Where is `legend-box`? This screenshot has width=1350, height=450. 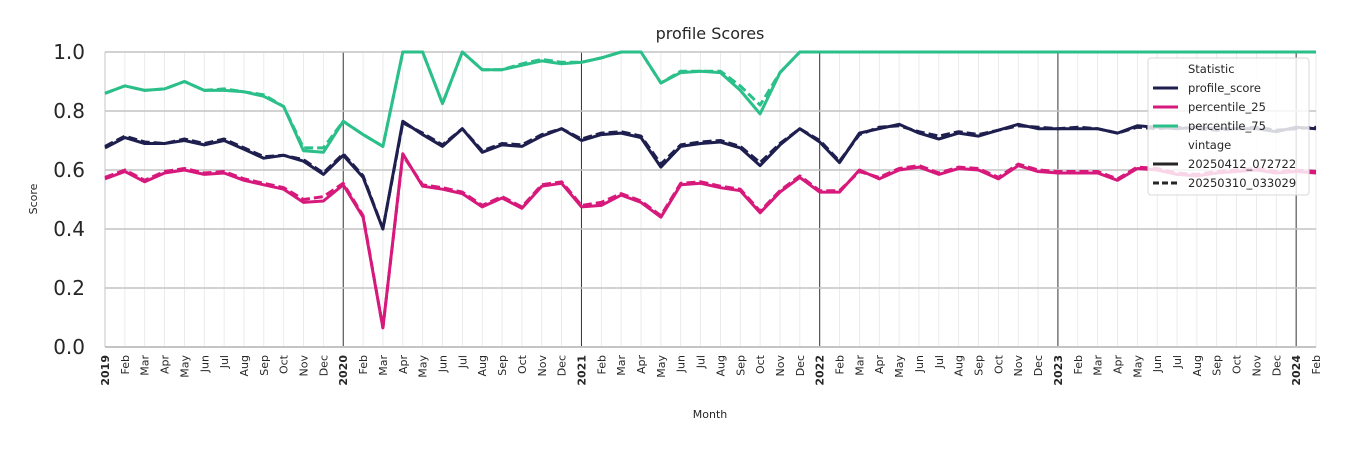 legend-box is located at coordinates (1228, 126).